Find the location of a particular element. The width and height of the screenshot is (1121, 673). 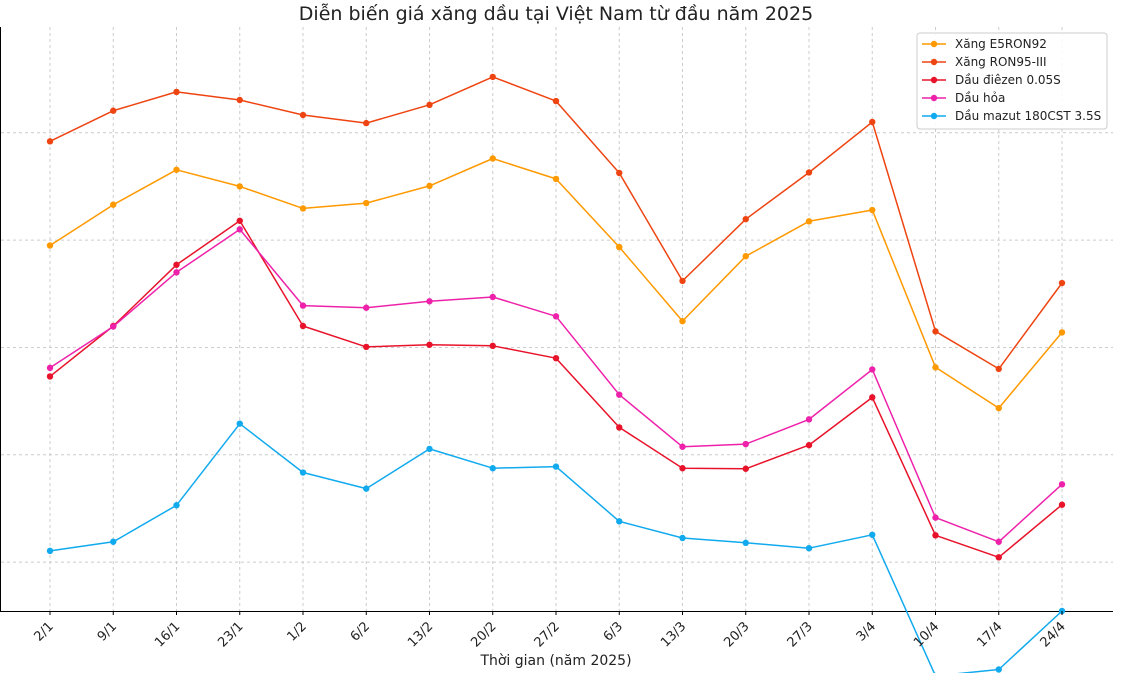

x-tick-label: 23/1 is located at coordinates (230, 634).